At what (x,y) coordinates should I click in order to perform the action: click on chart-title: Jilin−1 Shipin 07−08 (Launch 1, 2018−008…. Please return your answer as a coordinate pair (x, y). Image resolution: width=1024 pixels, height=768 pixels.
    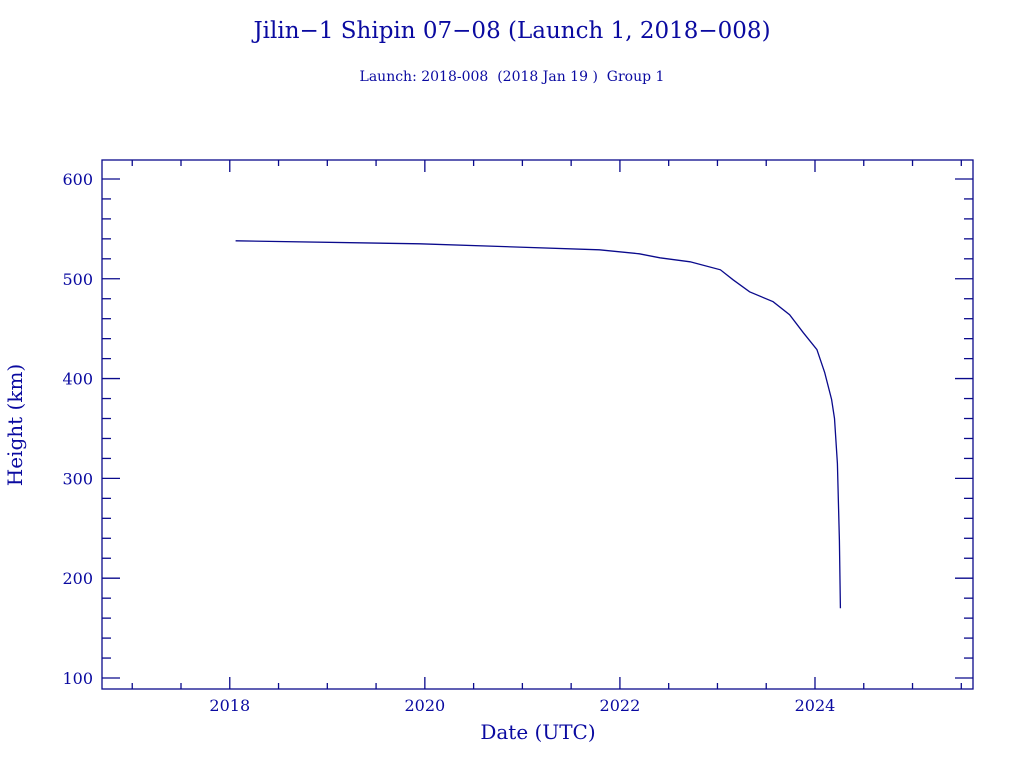
    Looking at the image, I should click on (510, 31).